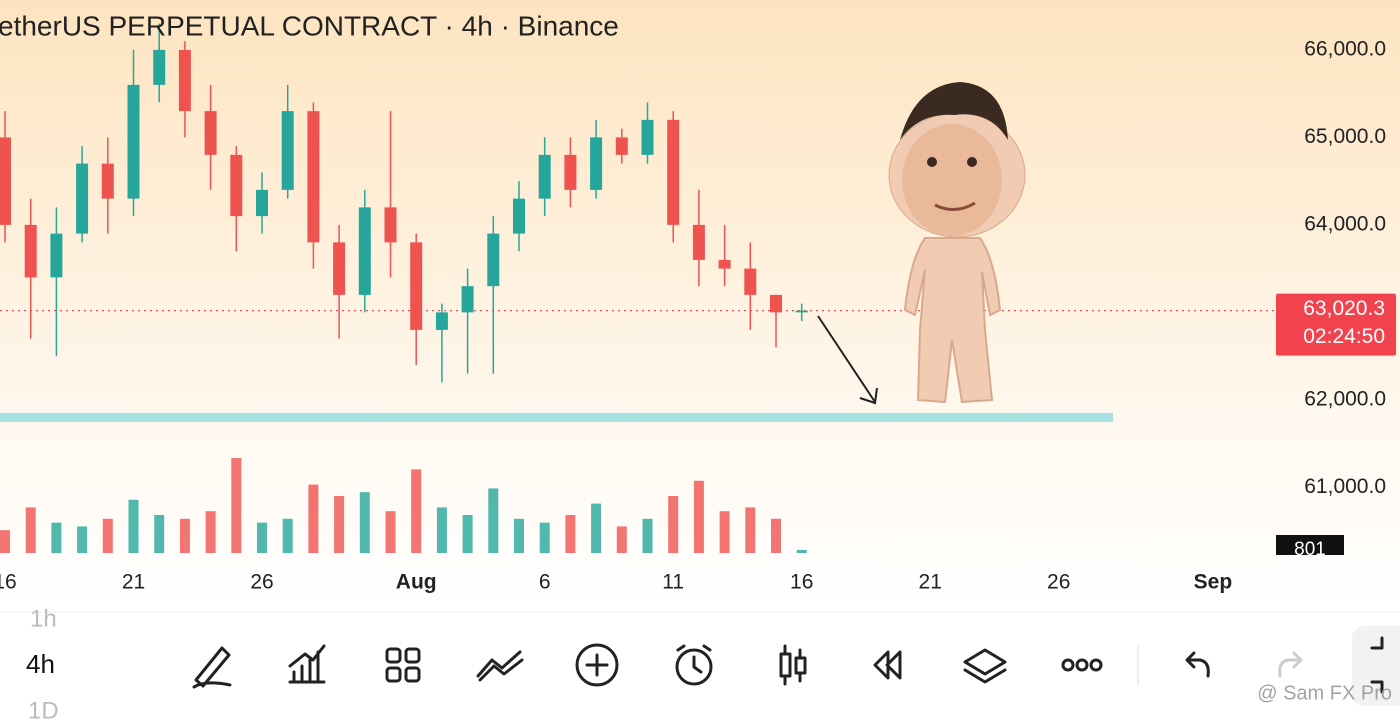 Image resolution: width=1400 pixels, height=725 pixels. What do you see at coordinates (1344, 336) in the screenshot?
I see `countdown: 02:24:50` at bounding box center [1344, 336].